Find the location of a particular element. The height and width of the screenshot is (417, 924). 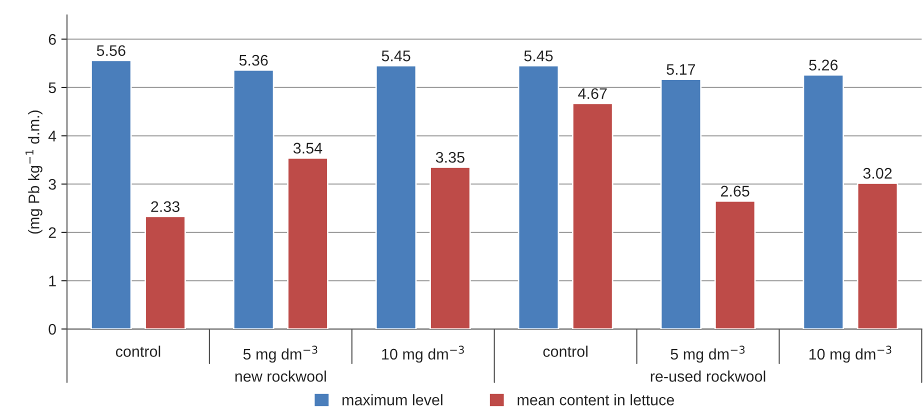

y-tick-label: 5 is located at coordinates (52, 88).